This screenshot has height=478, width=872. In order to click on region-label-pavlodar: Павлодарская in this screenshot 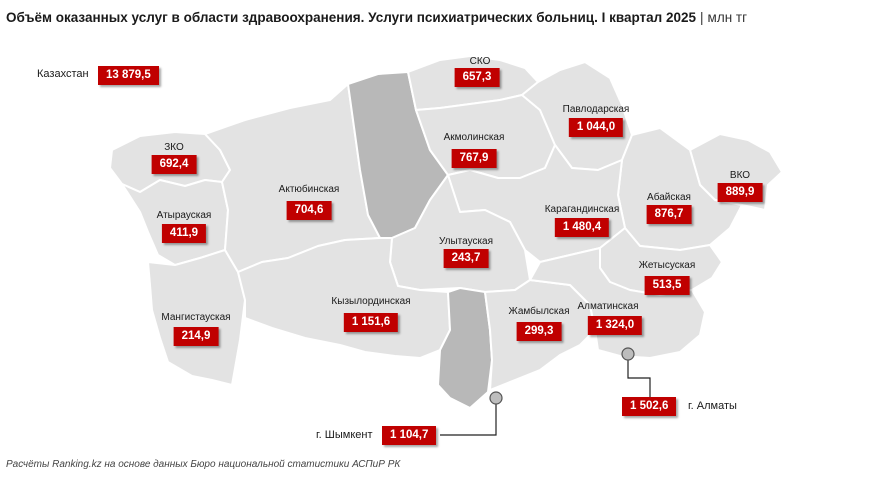, I will do `click(596, 109)`.